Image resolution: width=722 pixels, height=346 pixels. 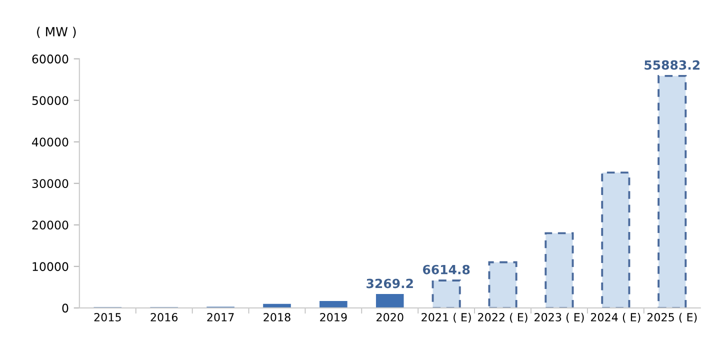 I want to click on x-tick-label: 2023 ( E), so click(x=559, y=317).